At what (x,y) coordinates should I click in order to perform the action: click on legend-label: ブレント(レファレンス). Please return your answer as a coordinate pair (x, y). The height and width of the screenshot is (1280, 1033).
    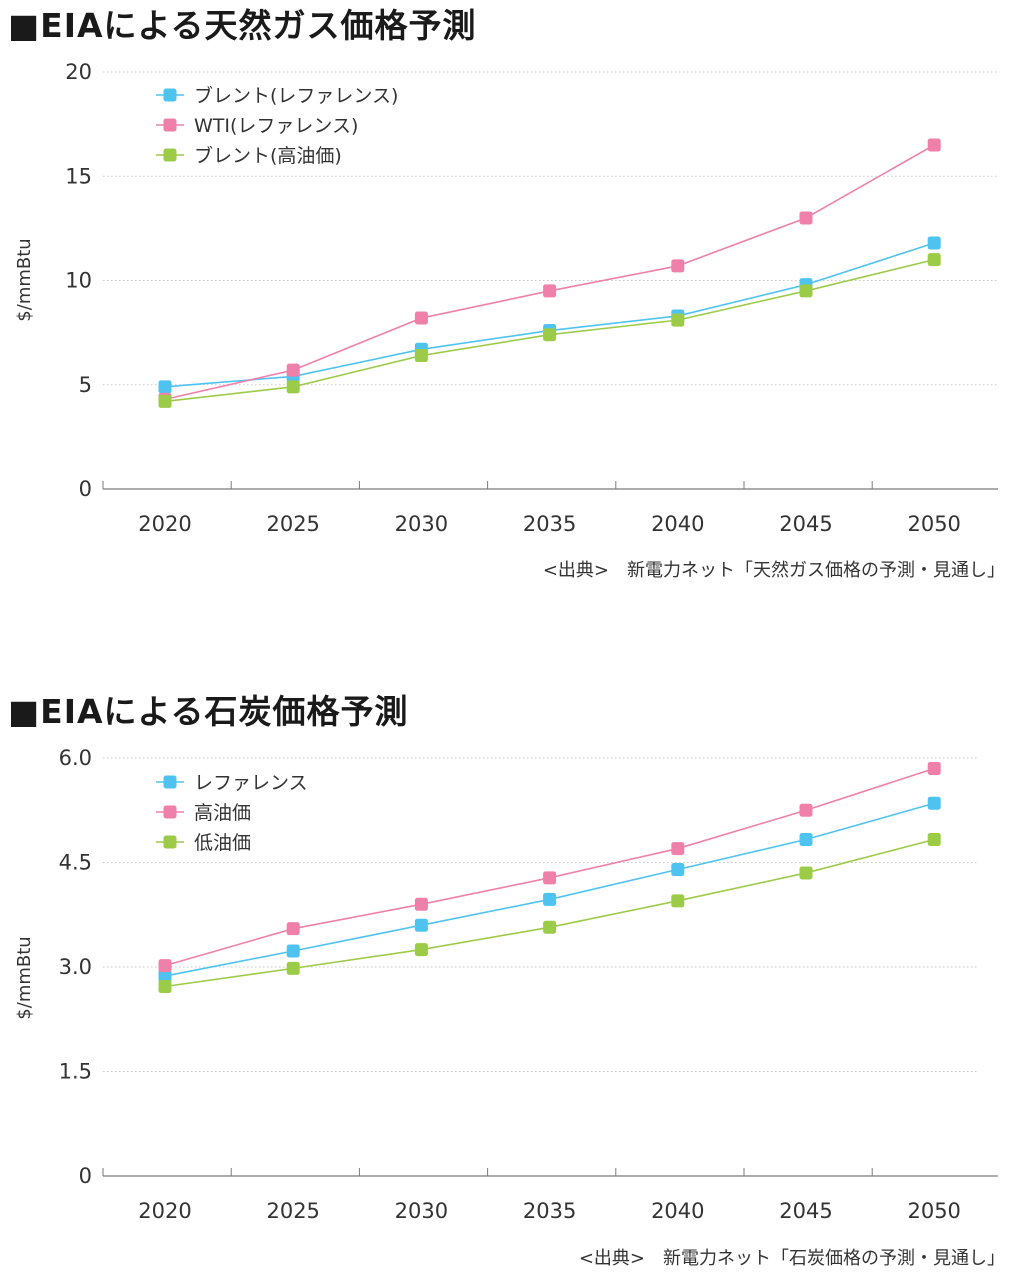
    Looking at the image, I should click on (296, 95).